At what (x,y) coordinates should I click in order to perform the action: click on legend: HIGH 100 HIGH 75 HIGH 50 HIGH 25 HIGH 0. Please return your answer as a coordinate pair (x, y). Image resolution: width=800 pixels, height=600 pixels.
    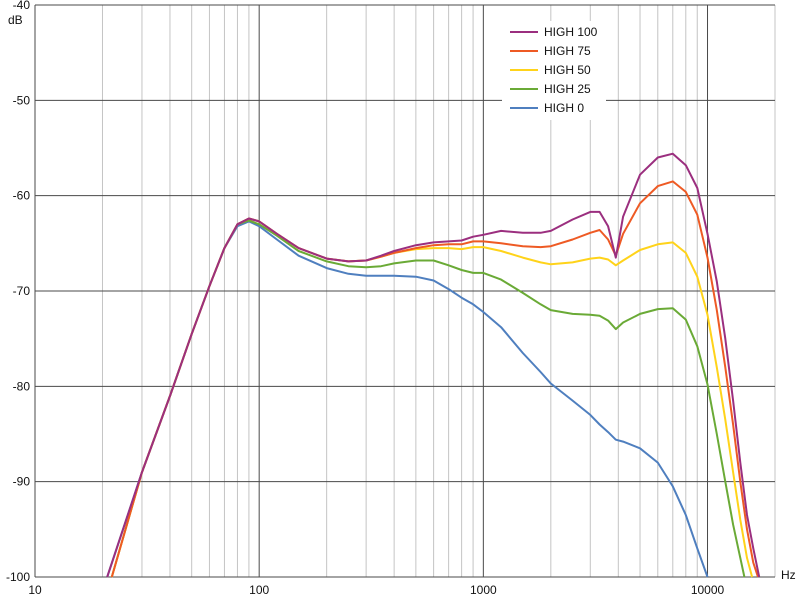
    Looking at the image, I should click on (554, 70).